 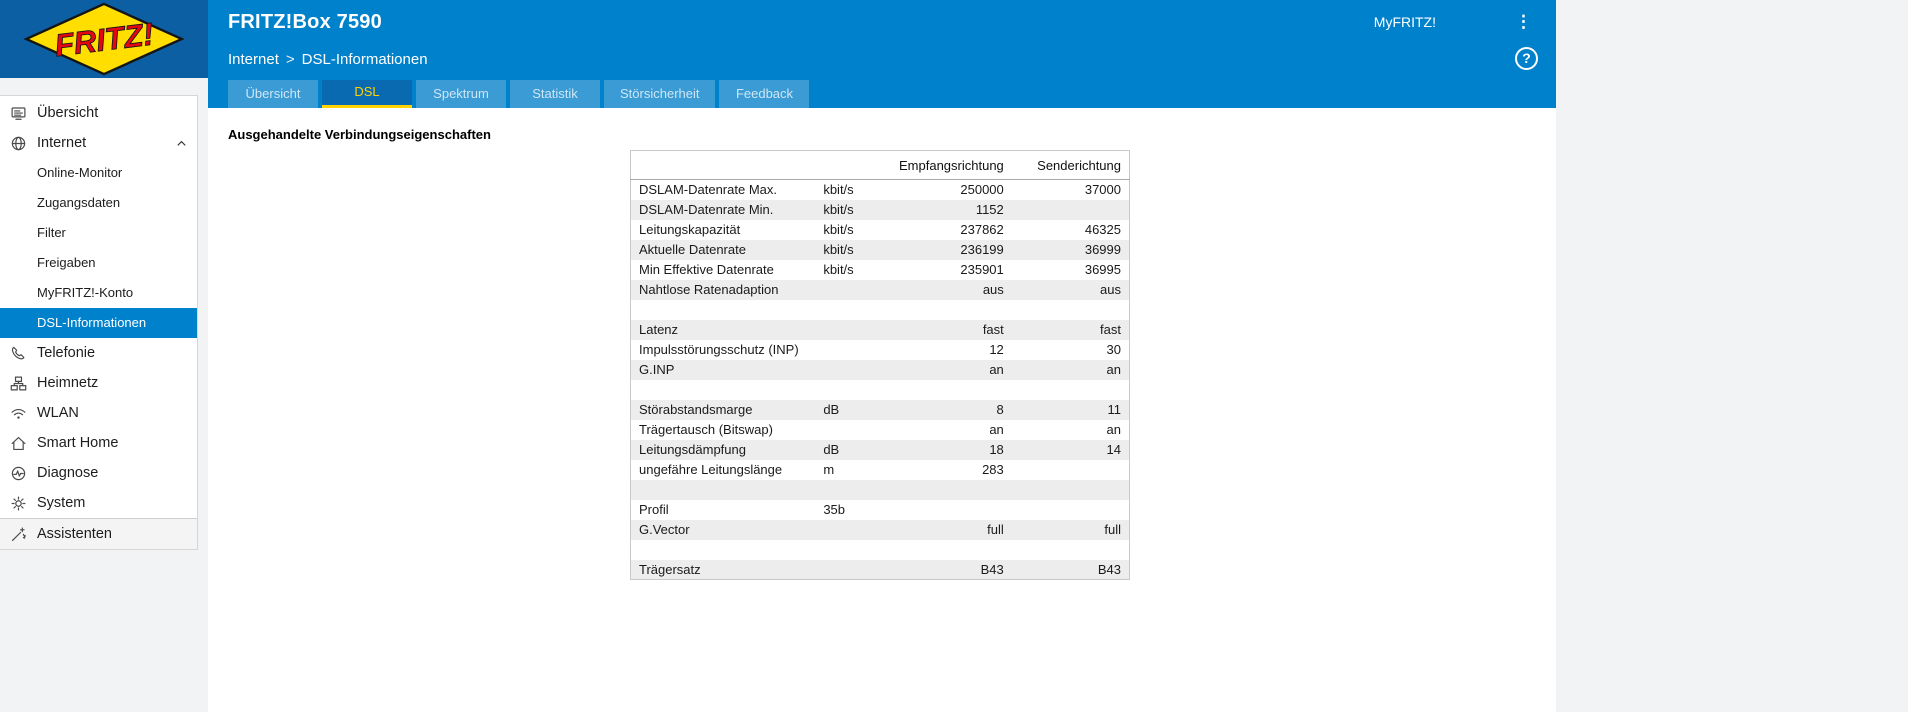 What do you see at coordinates (1102, 249) in the screenshot?
I see `value-sende: 36999` at bounding box center [1102, 249].